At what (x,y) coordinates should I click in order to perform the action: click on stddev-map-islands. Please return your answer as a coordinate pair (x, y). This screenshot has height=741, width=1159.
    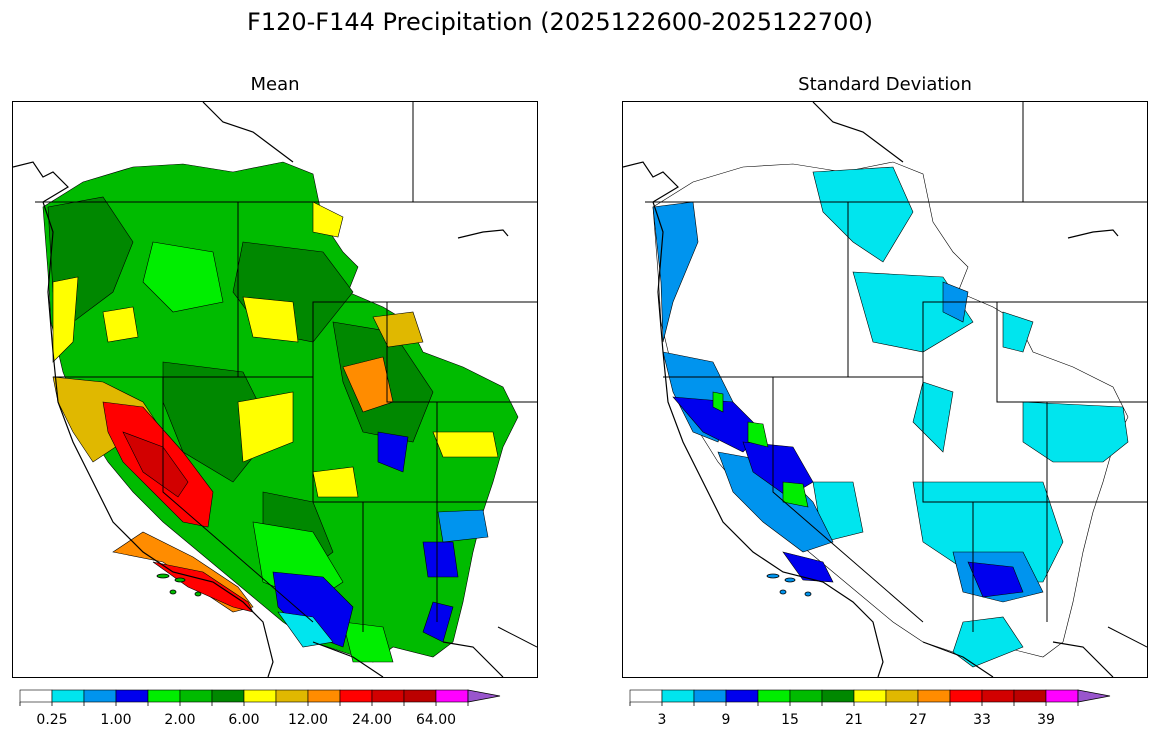
    Looking at the image, I should click on (789, 585).